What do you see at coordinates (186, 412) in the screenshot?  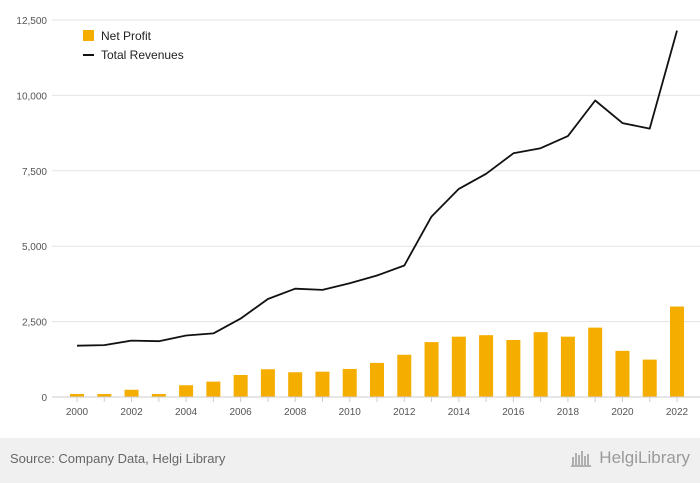 I see `x-tick-label: 2004` at bounding box center [186, 412].